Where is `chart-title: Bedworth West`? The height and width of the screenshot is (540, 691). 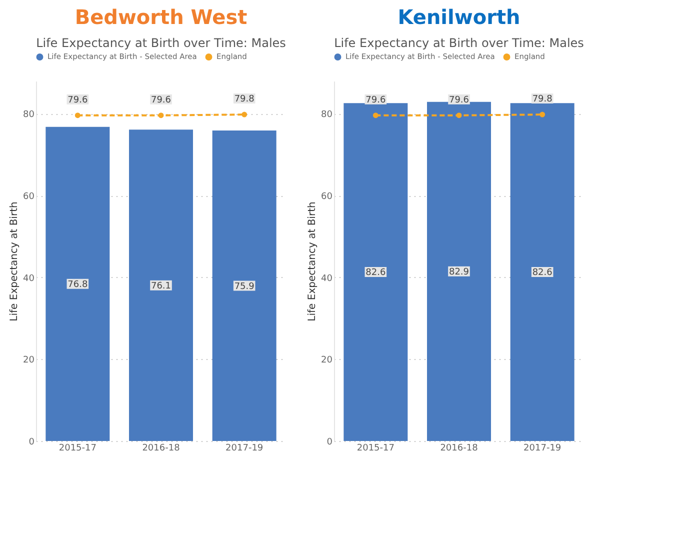 chart-title: Bedworth West is located at coordinates (161, 17).